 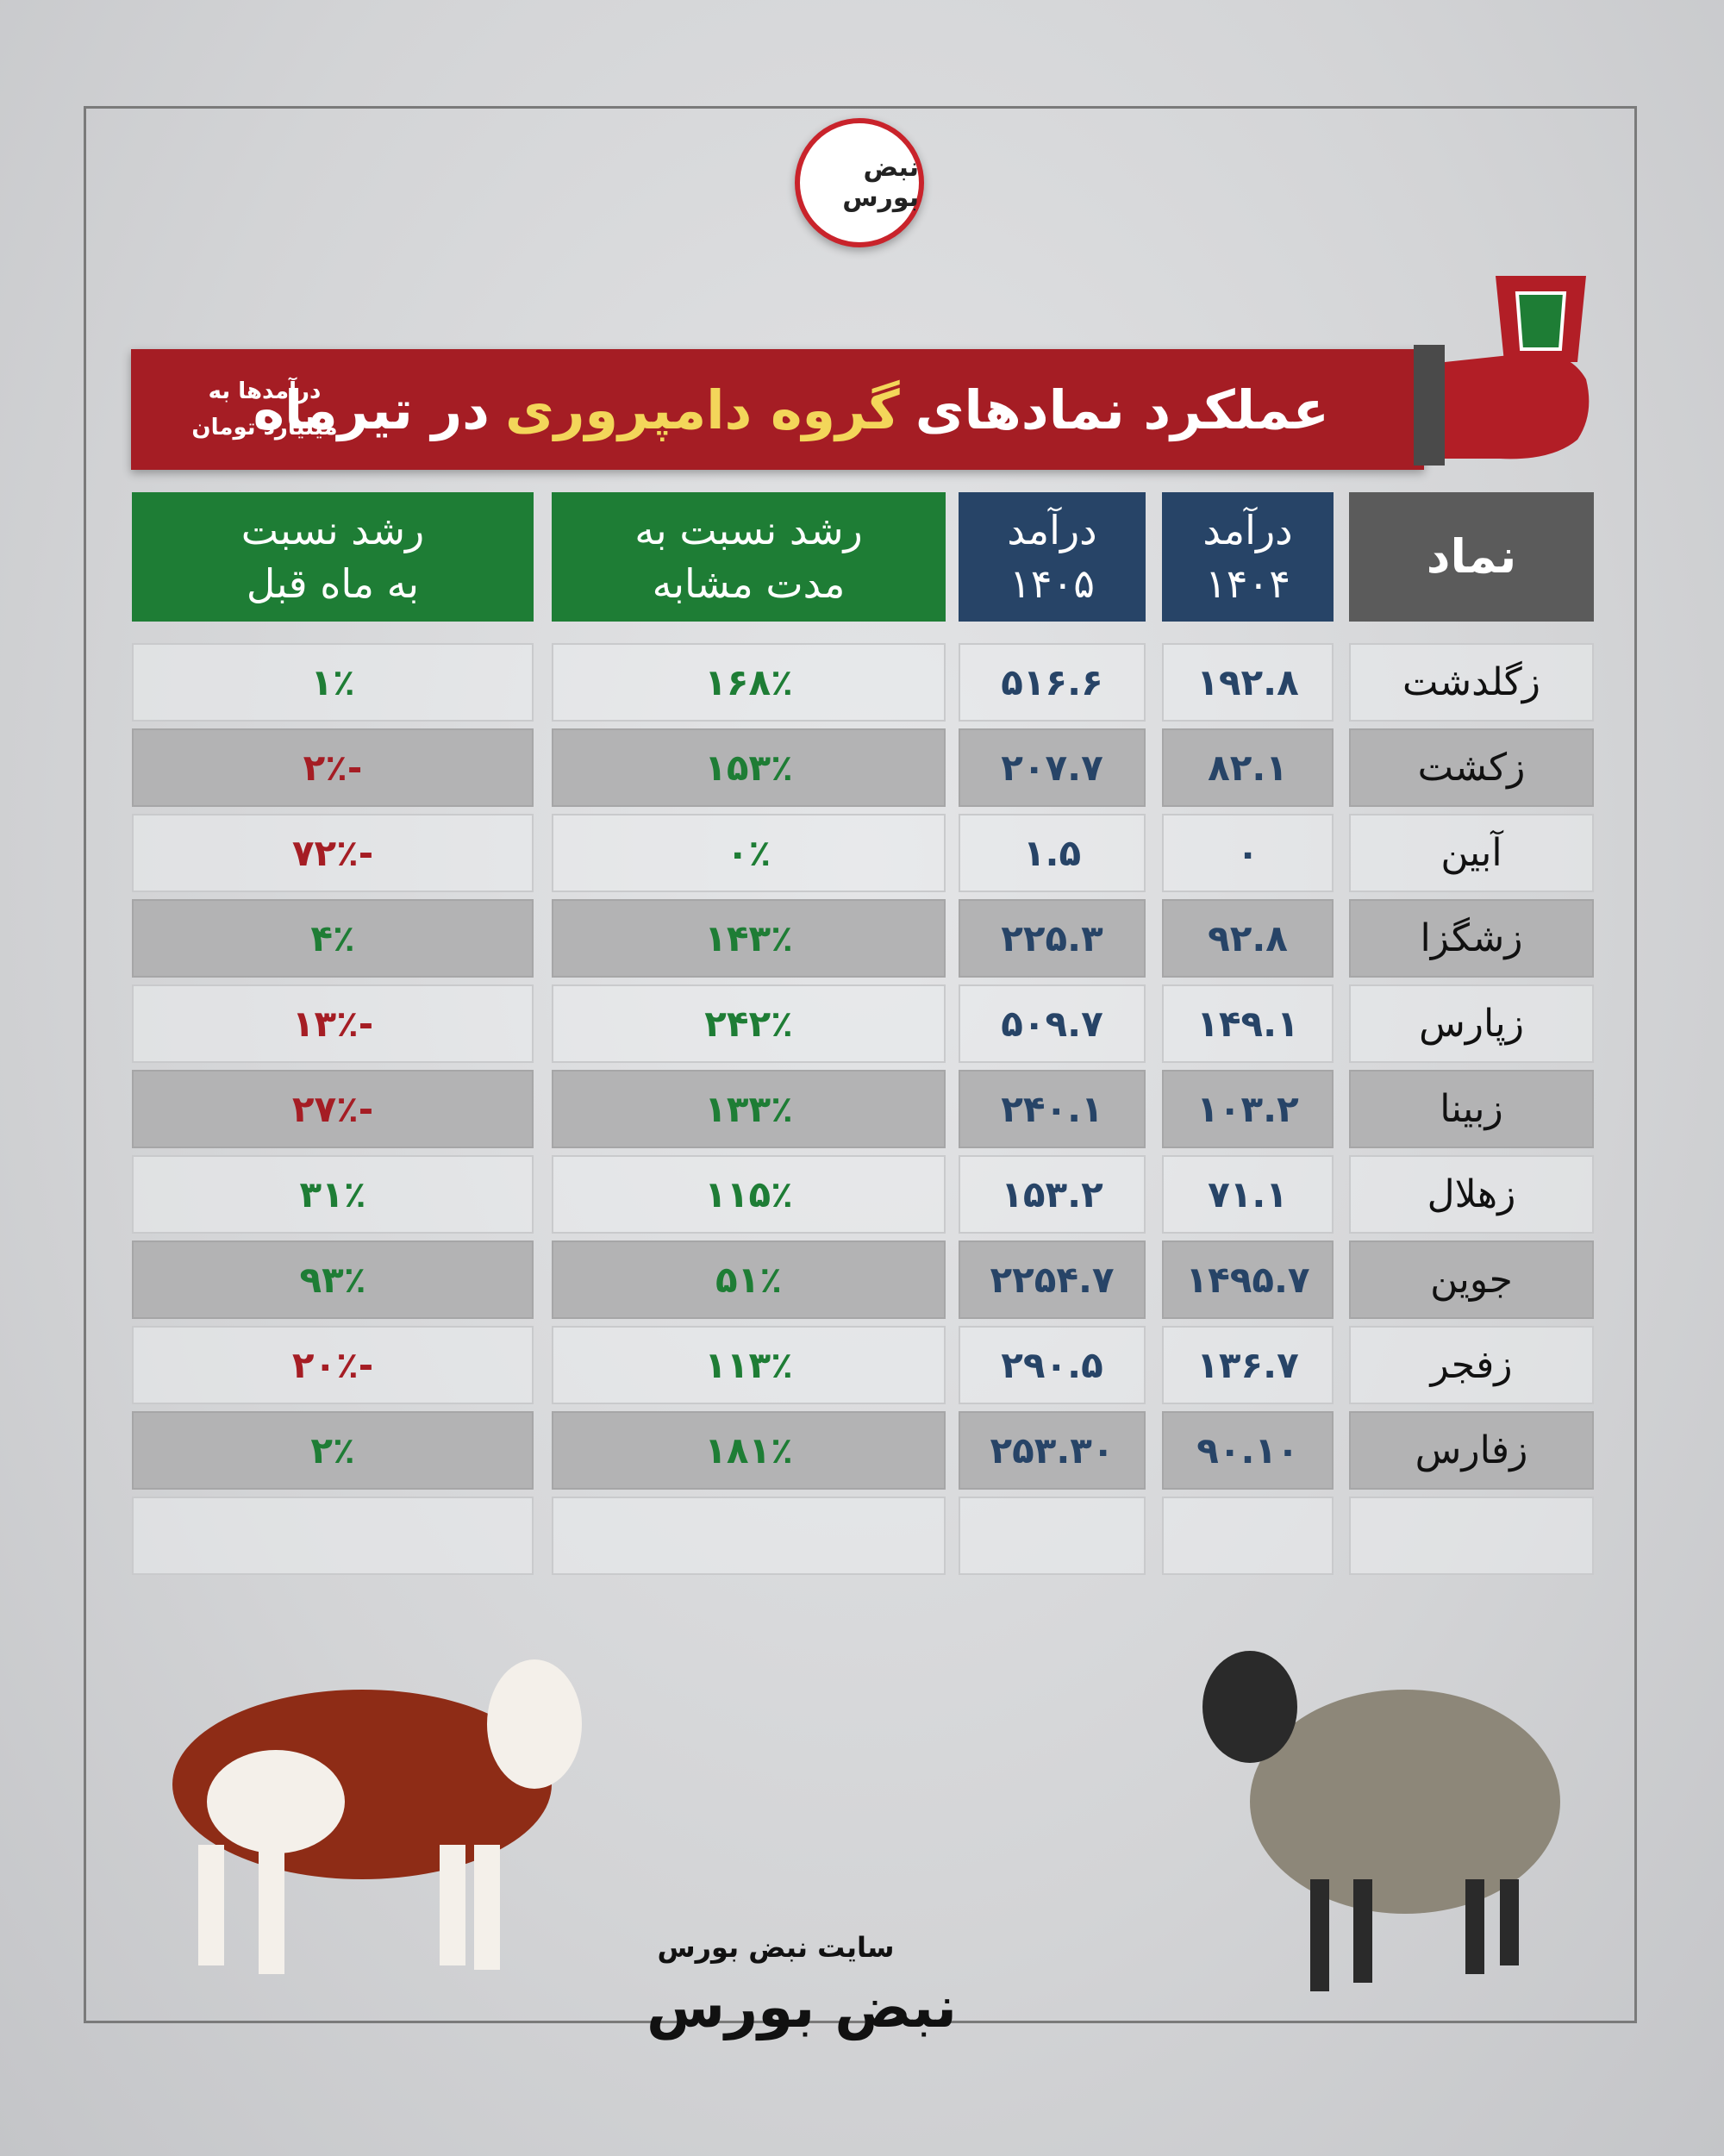 I want to click on table-cell: ۱۴۹۵.۷, so click(x=1248, y=1279).